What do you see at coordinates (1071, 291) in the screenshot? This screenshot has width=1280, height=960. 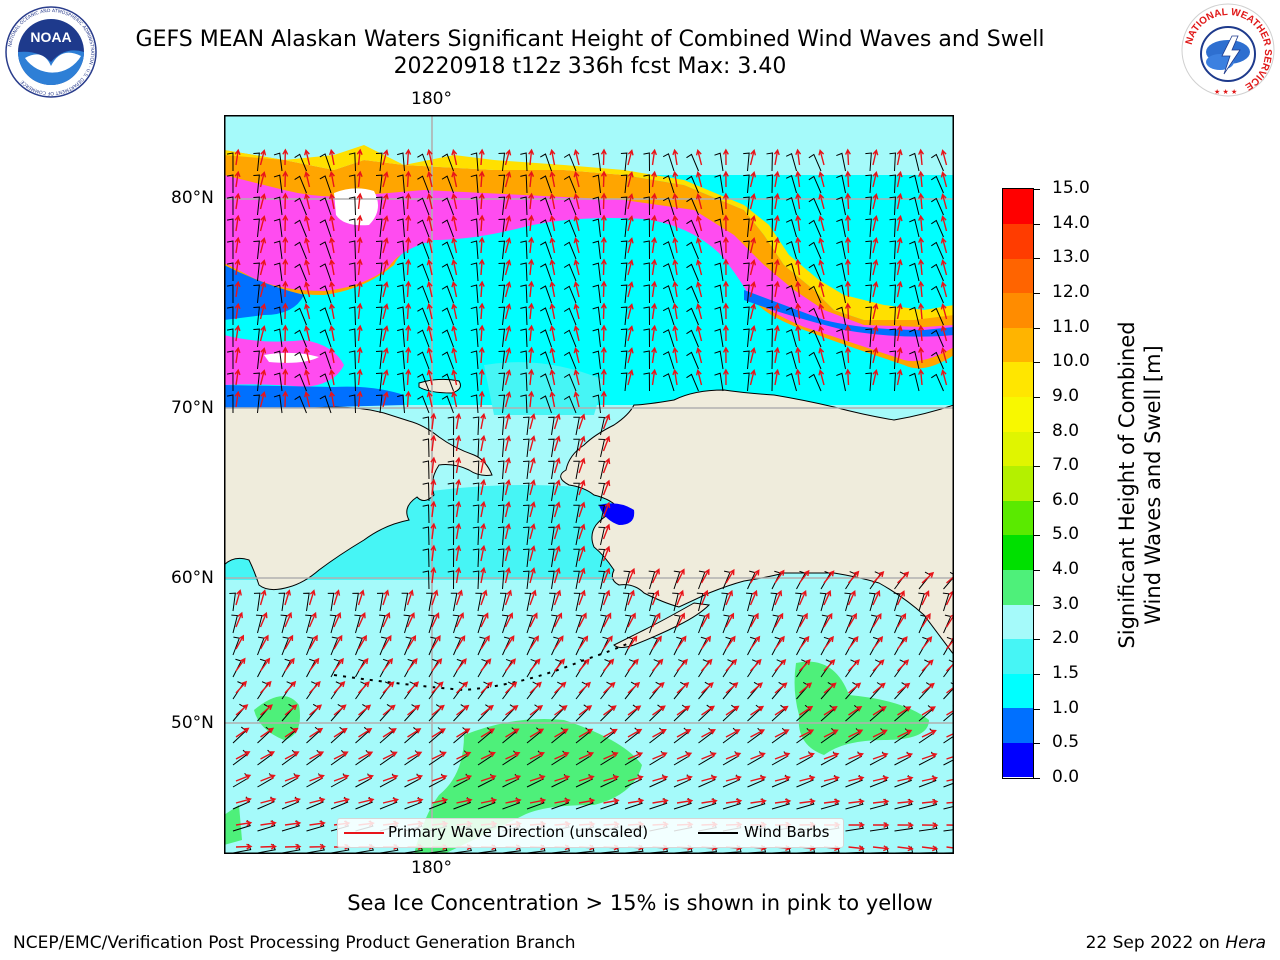 I see `colorbar-tick-label: 12.0` at bounding box center [1071, 291].